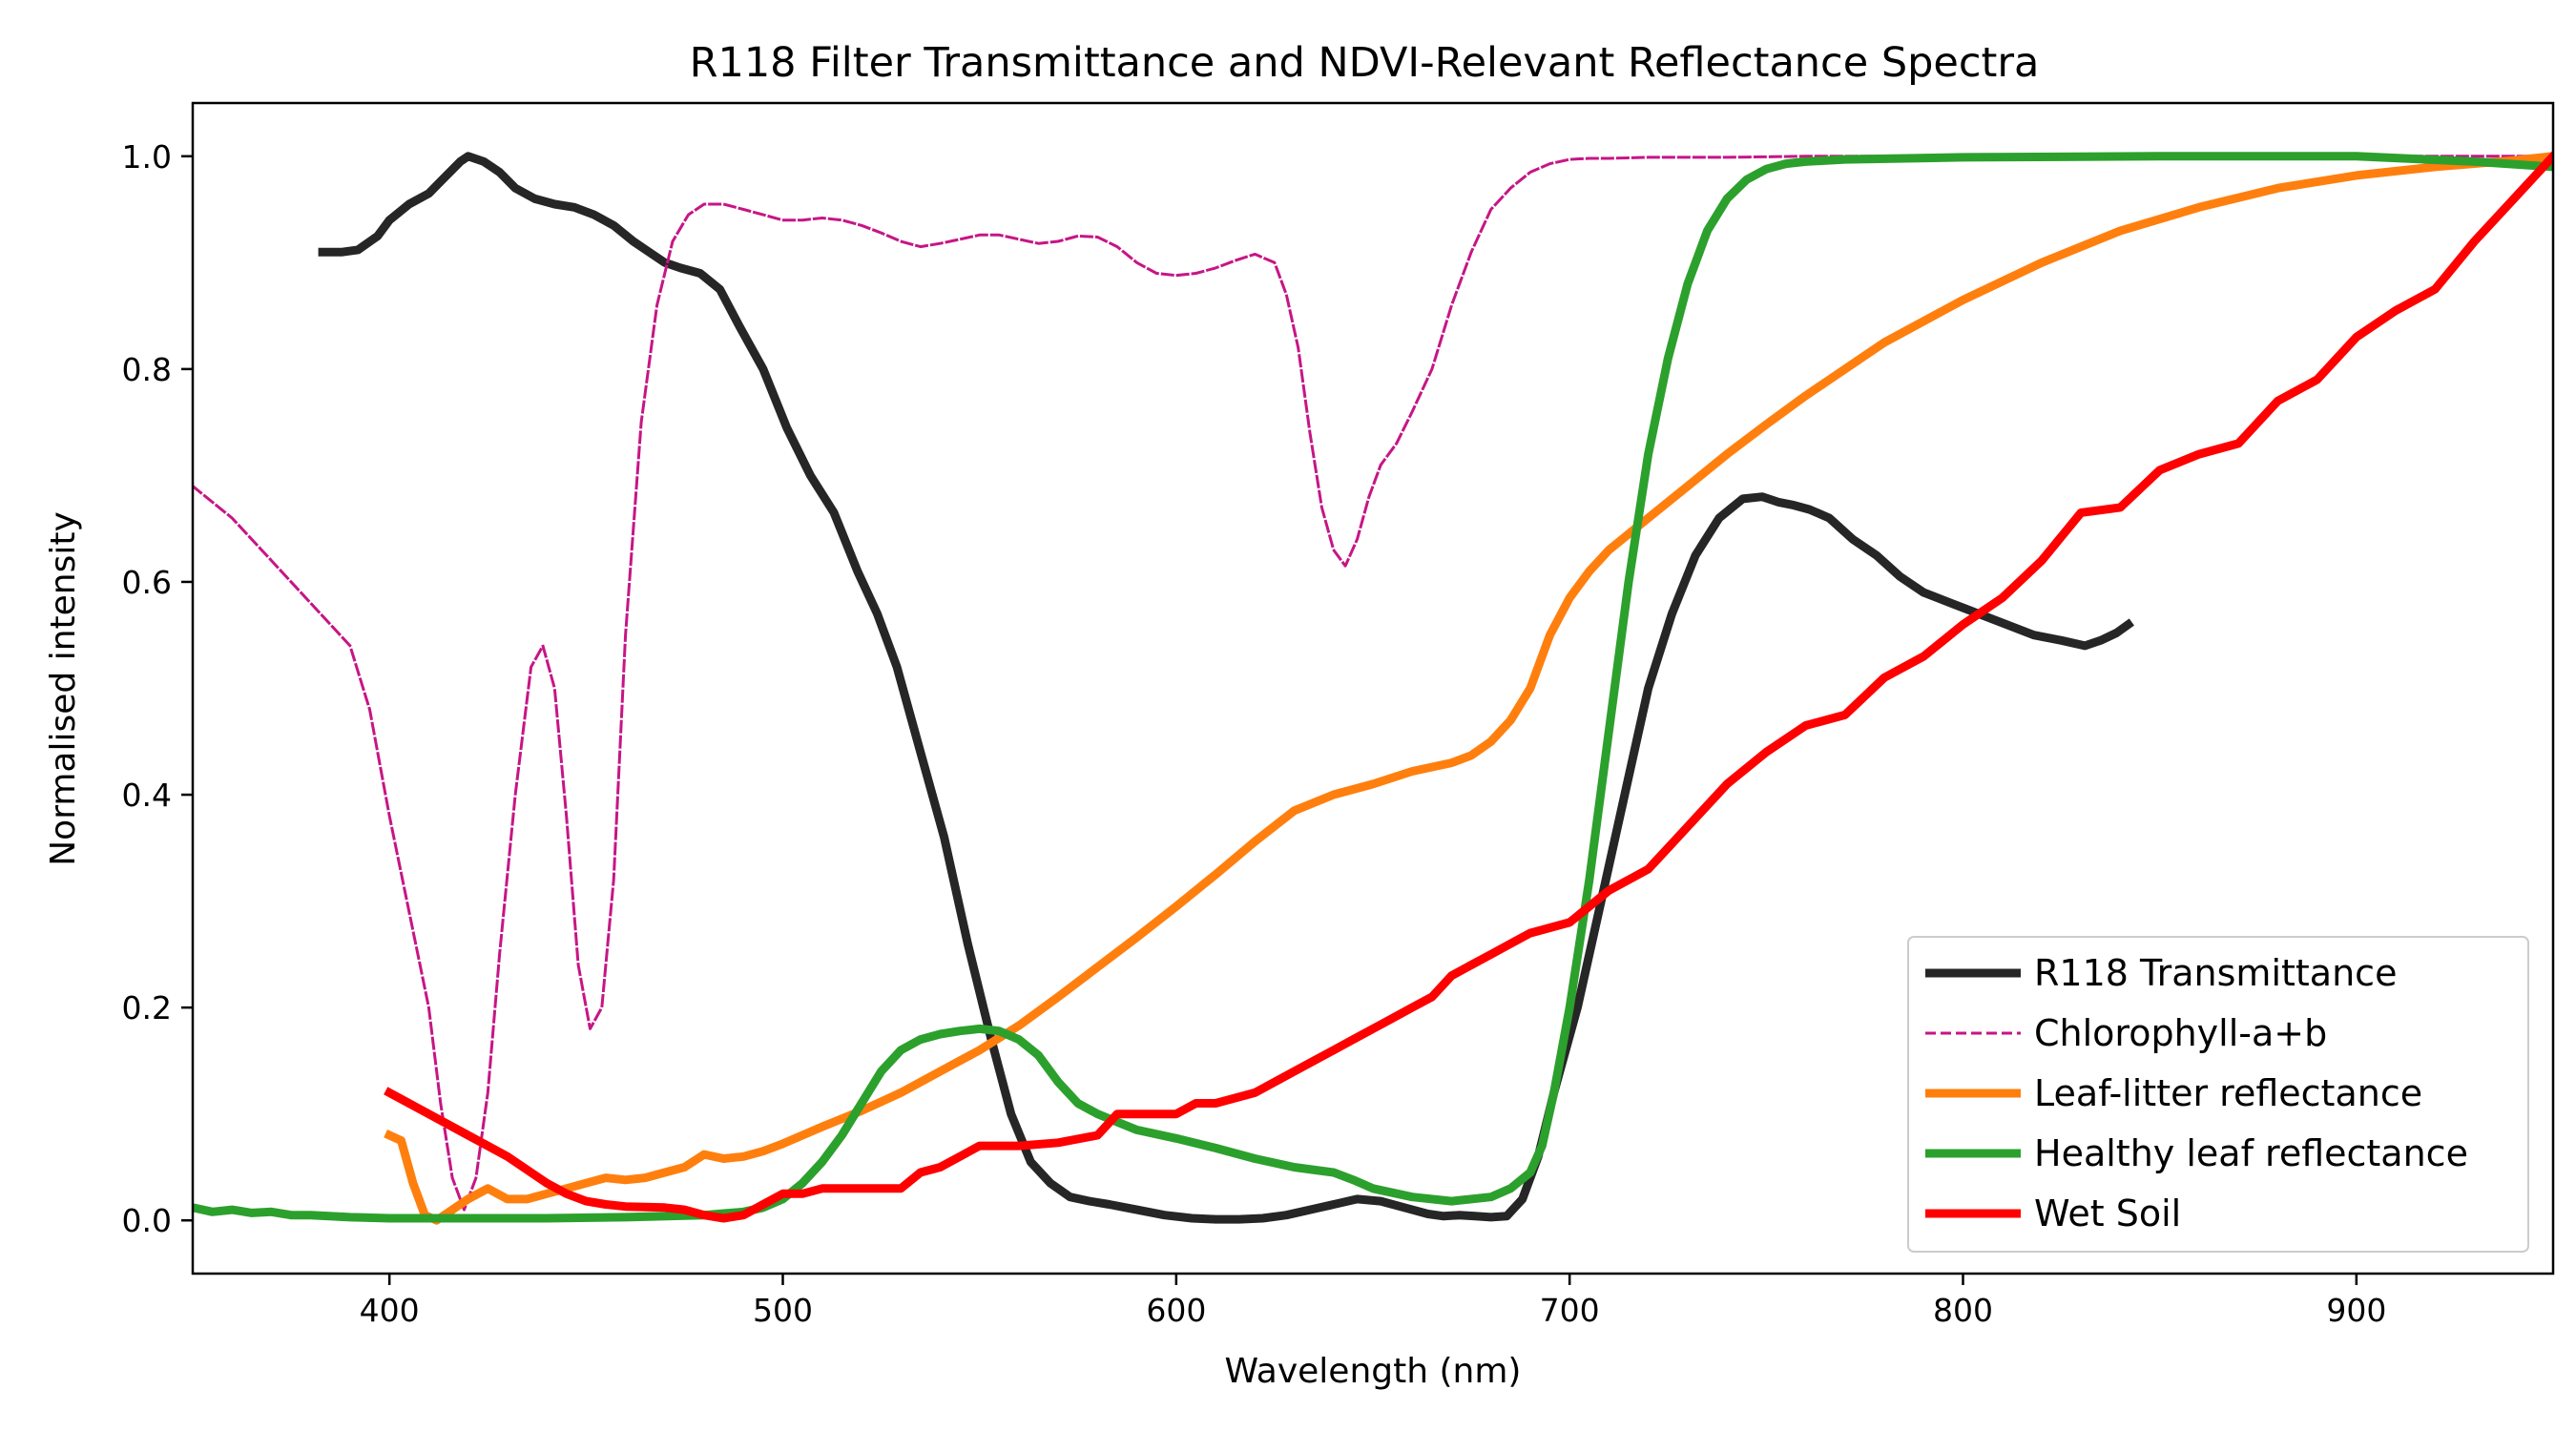 This screenshot has width=2576, height=1431. What do you see at coordinates (2356, 1310) in the screenshot?
I see `x-tick-label: 900` at bounding box center [2356, 1310].